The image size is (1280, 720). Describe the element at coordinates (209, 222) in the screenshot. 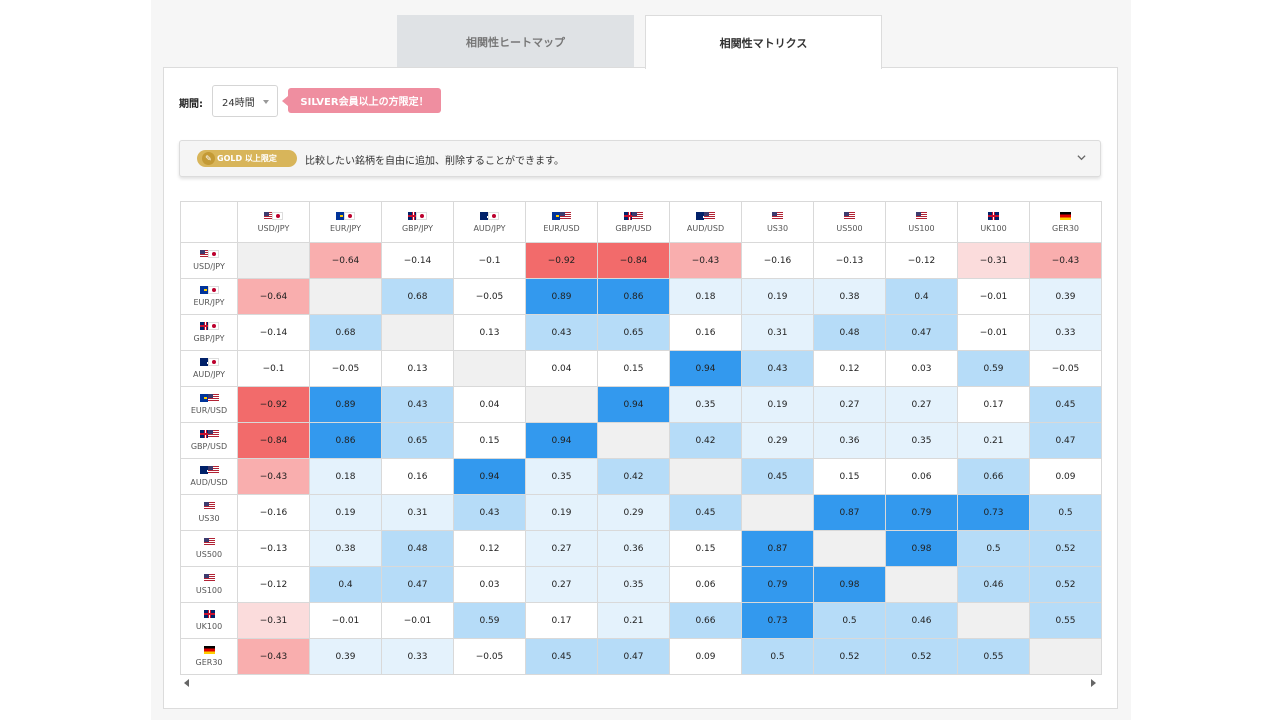

I see `corner-cell` at that location.